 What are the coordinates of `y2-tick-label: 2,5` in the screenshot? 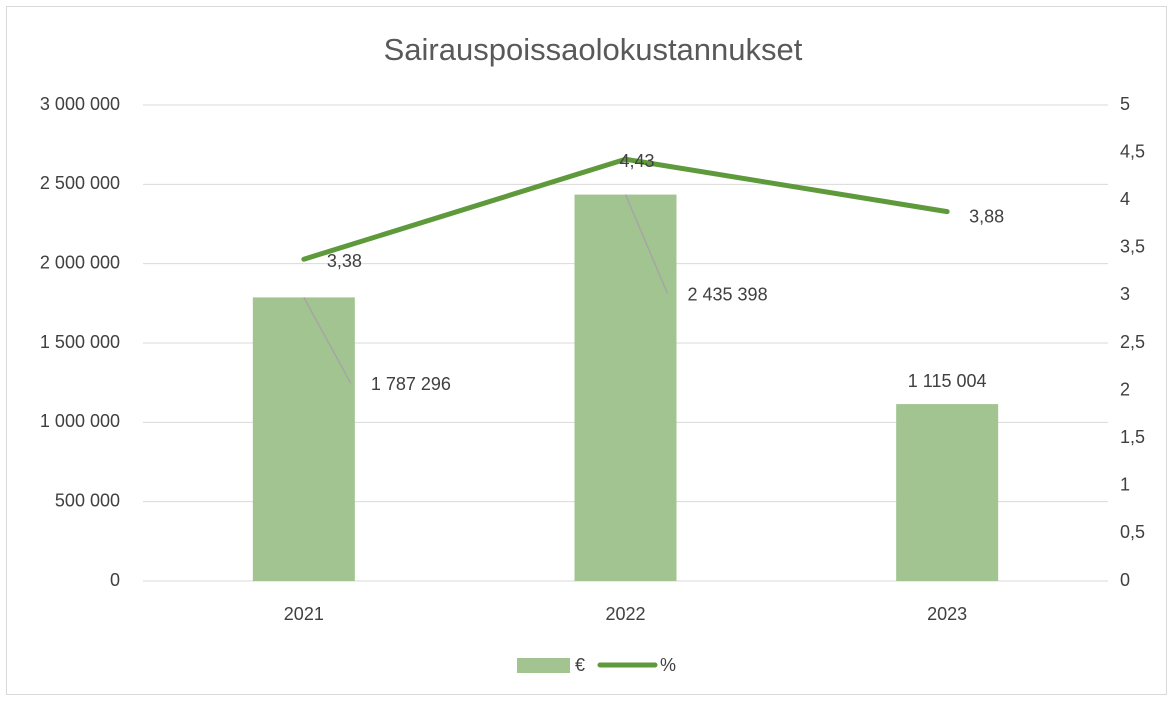 It's located at (1132, 342).